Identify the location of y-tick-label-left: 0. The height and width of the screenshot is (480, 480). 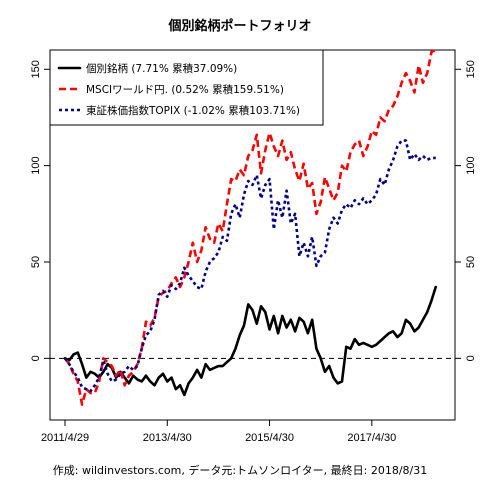
(36, 358).